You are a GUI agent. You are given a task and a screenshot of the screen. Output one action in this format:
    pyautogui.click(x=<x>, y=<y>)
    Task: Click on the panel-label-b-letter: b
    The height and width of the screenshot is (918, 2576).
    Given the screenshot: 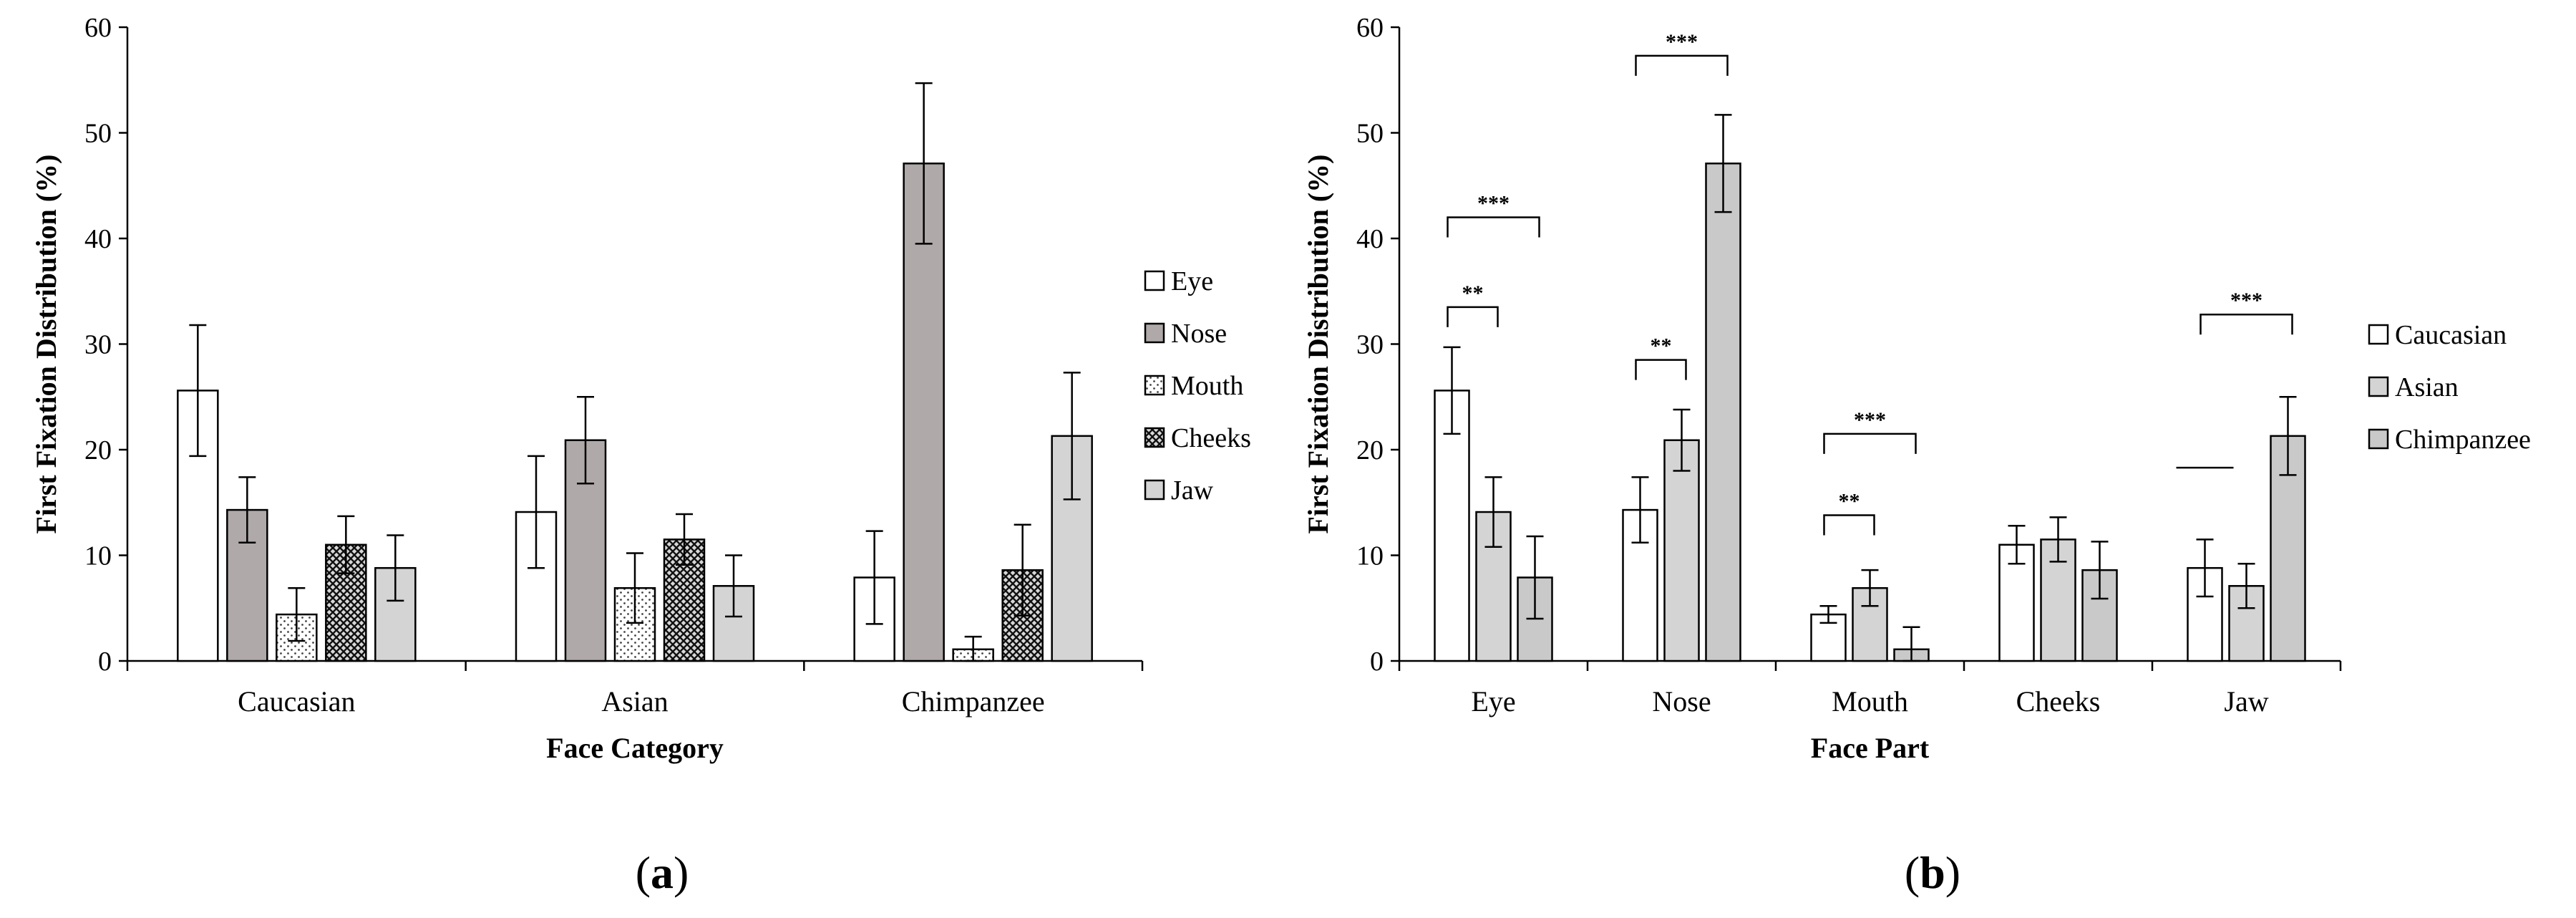 What is the action you would take?
    pyautogui.click(x=1932, y=872)
    